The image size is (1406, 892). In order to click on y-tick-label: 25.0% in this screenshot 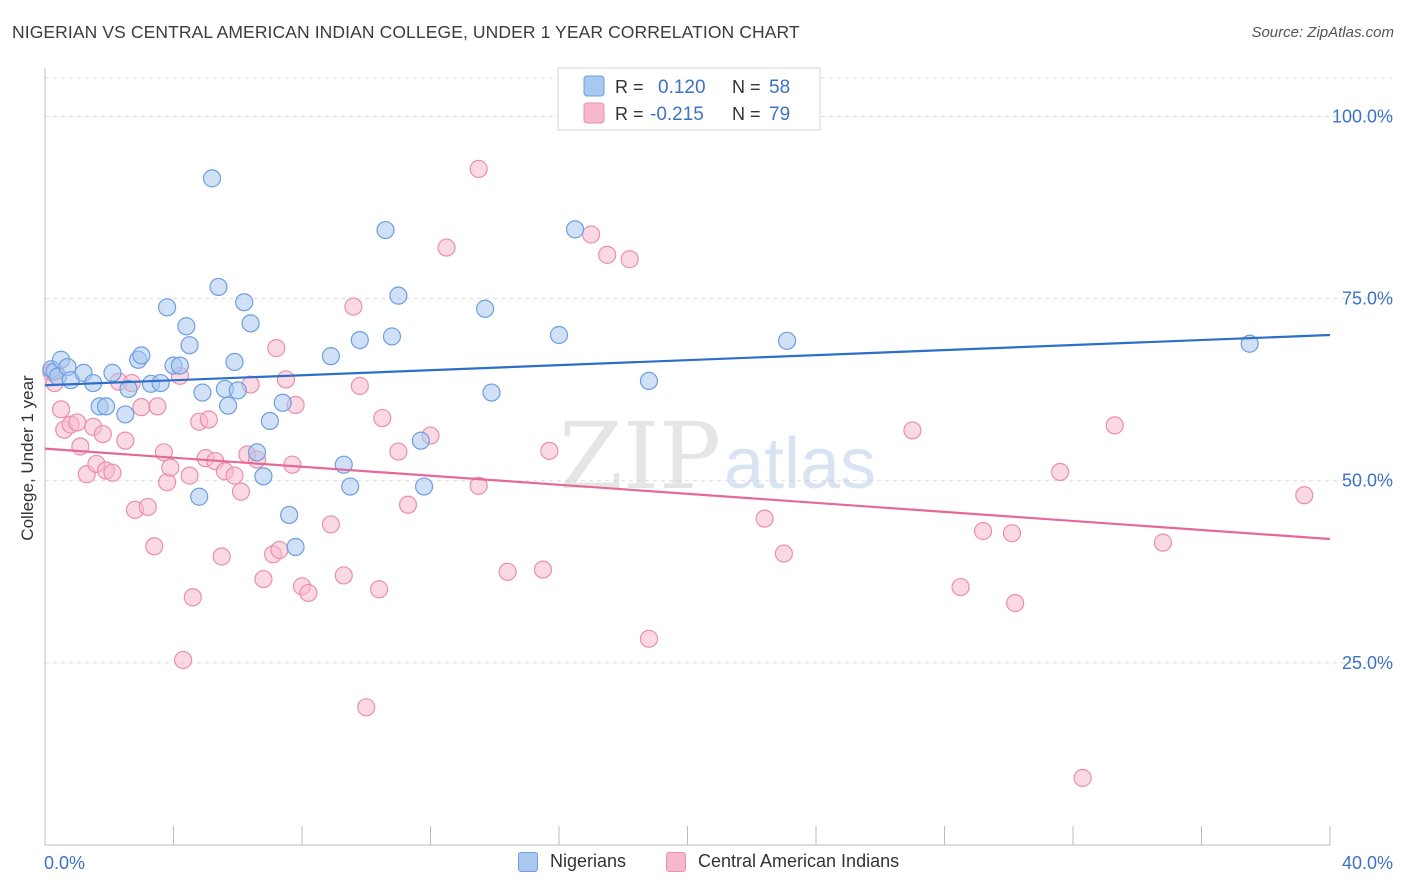, I will do `click(1367, 663)`.